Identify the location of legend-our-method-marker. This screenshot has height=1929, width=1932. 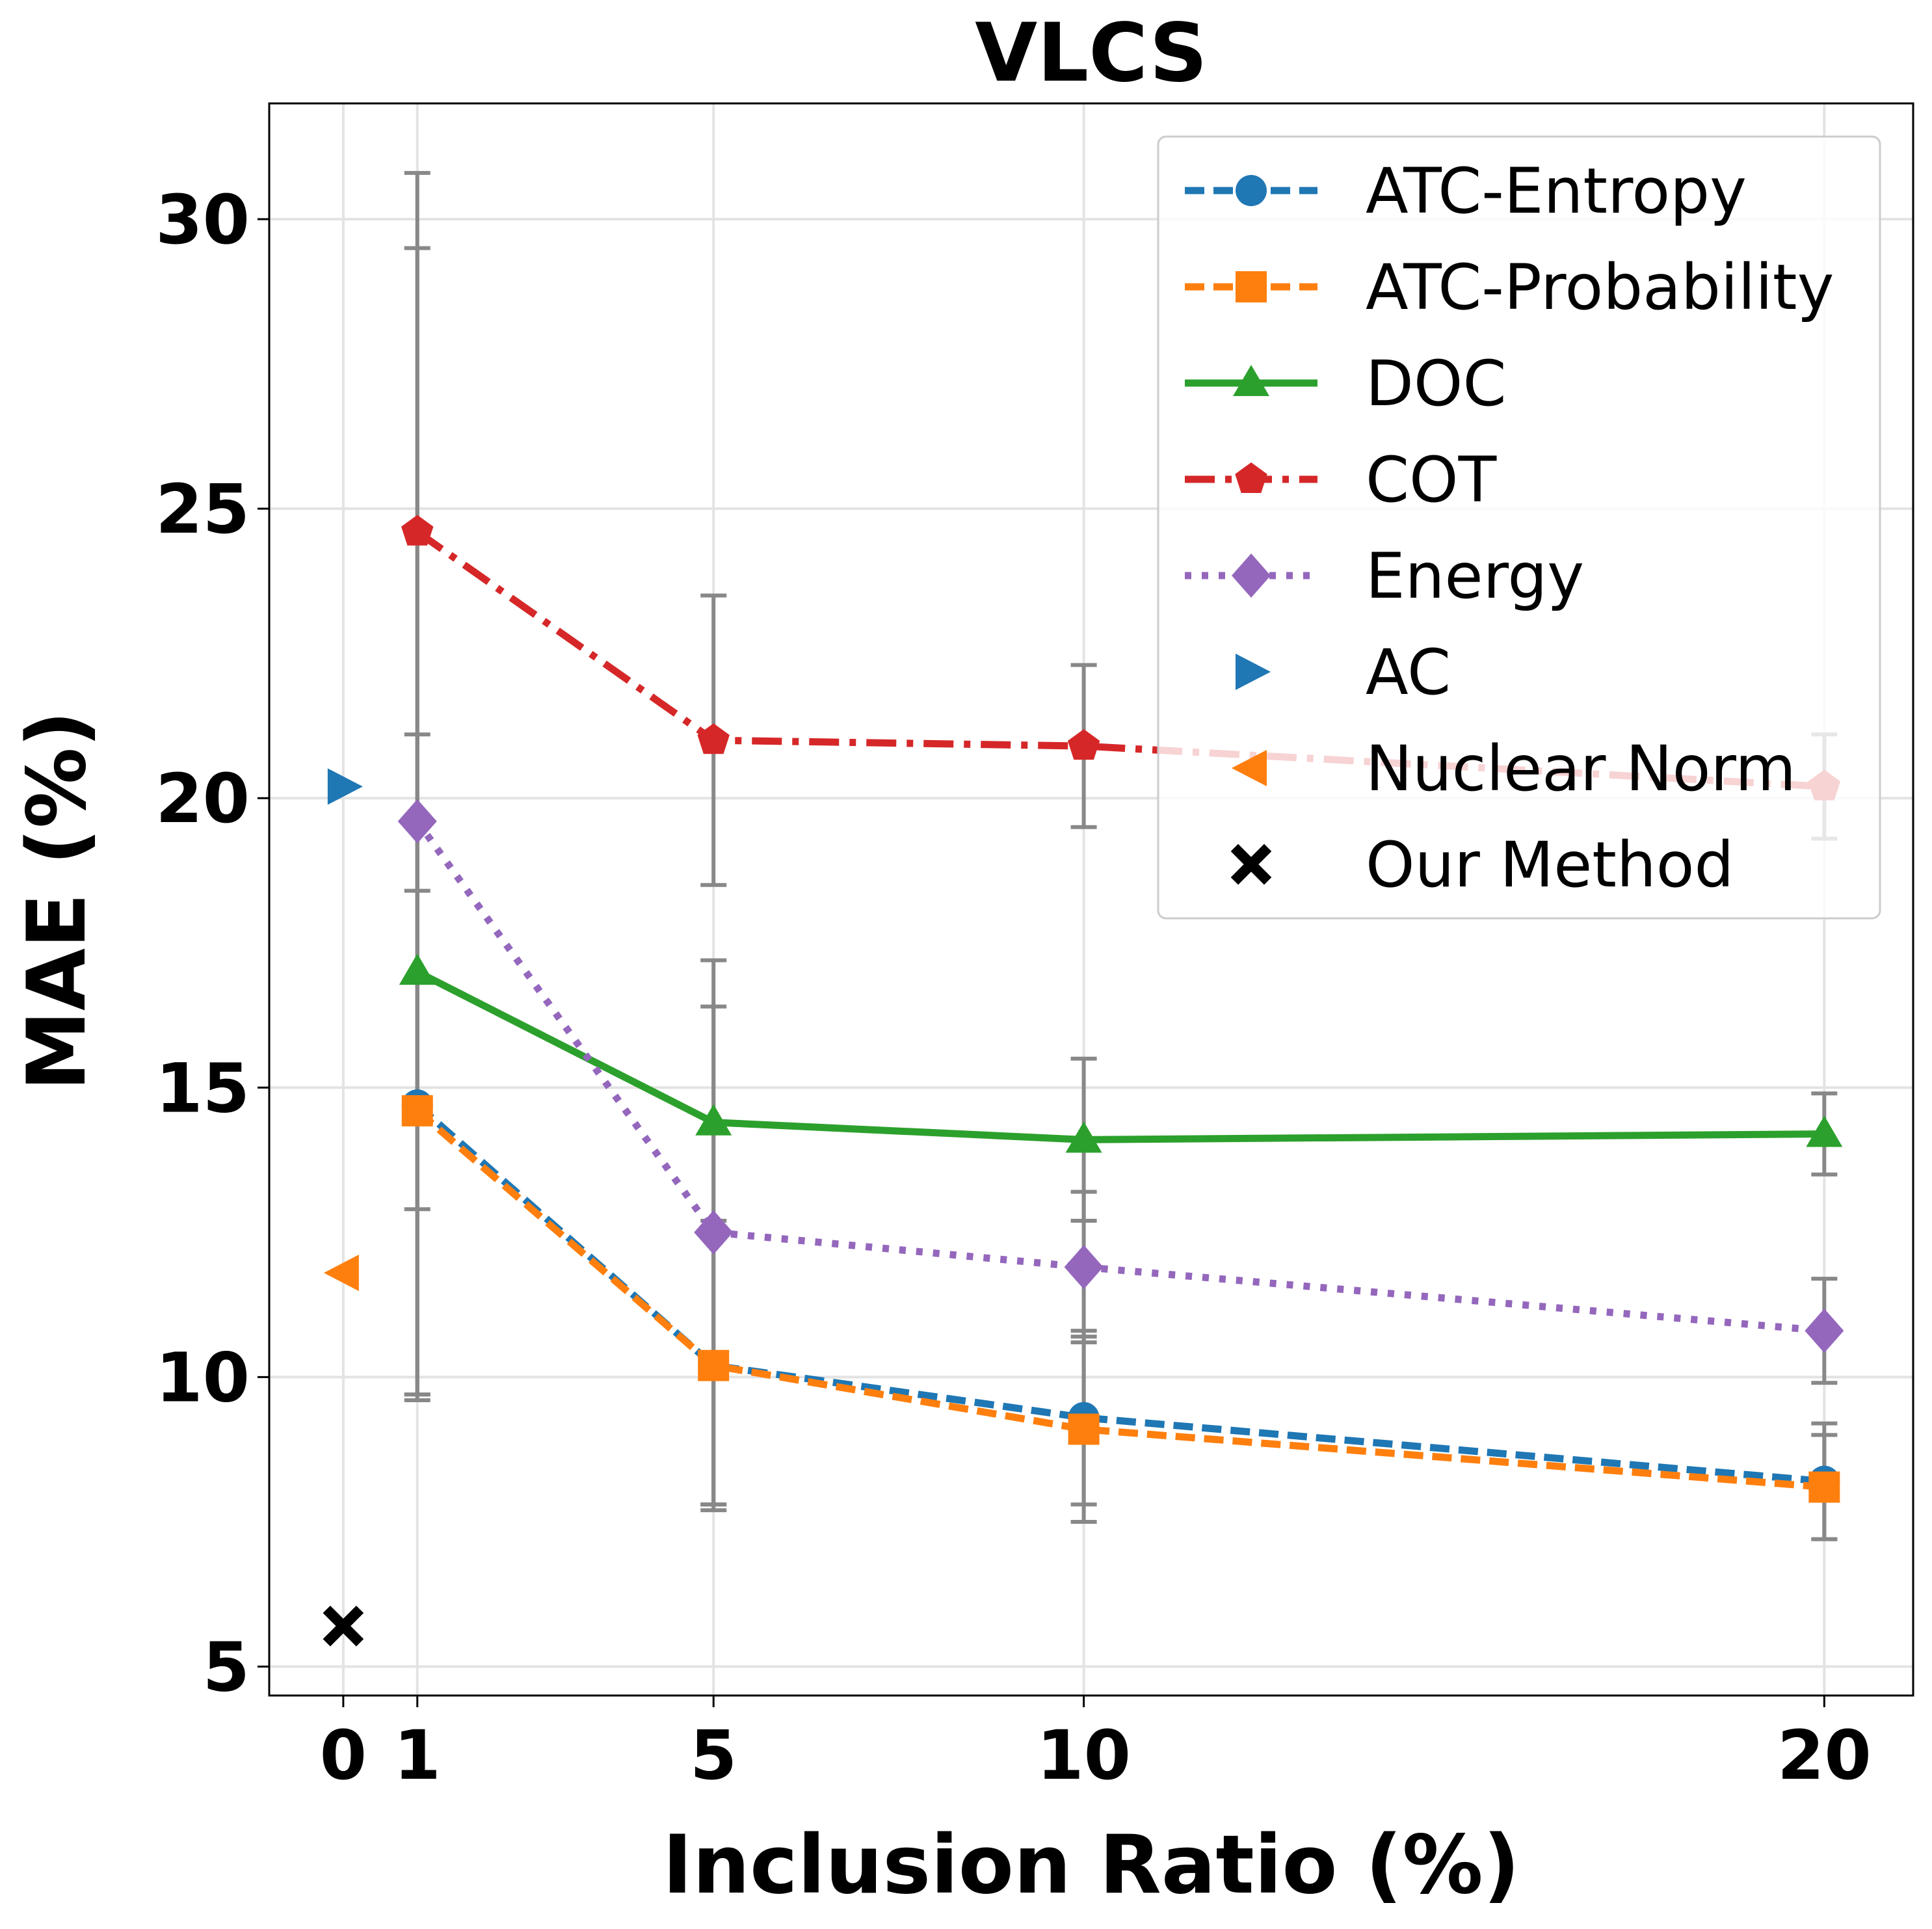
(1251, 864).